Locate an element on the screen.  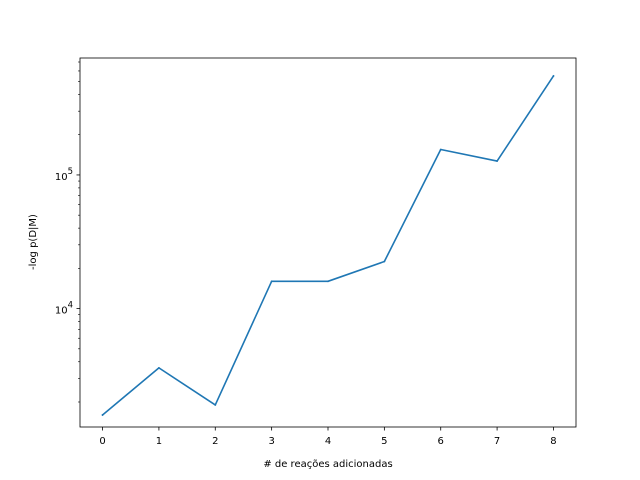
x-tick-label: 1 is located at coordinates (159, 441).